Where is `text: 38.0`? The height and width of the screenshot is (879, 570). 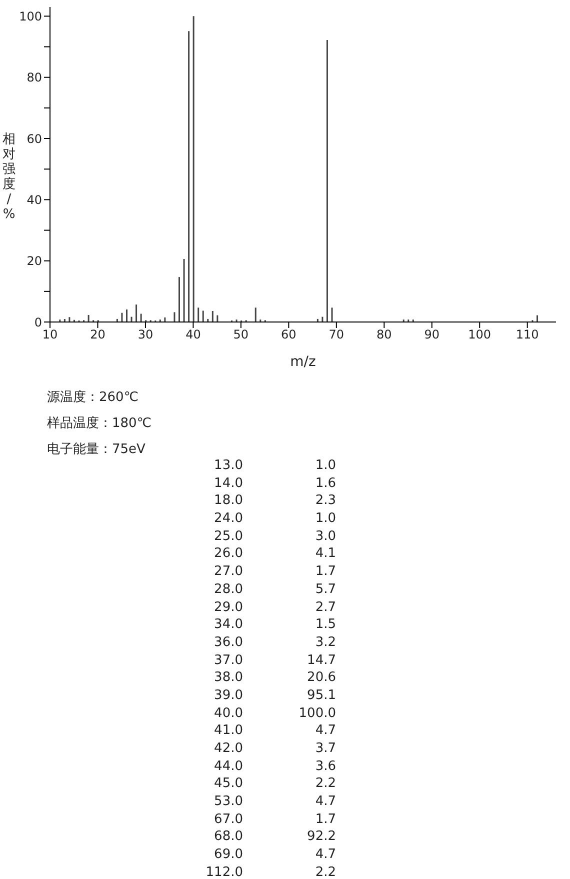
text: 38.0 is located at coordinates (228, 678).